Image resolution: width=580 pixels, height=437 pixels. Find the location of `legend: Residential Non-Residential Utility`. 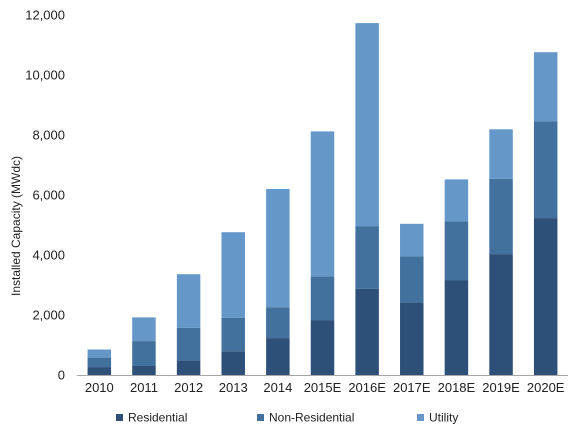

legend: Residential Non-Residential Utility is located at coordinates (287, 418).